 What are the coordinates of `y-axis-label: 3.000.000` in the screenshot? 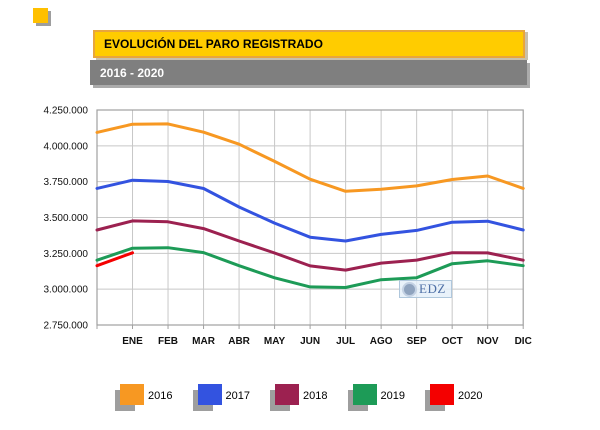 It's located at (66, 290).